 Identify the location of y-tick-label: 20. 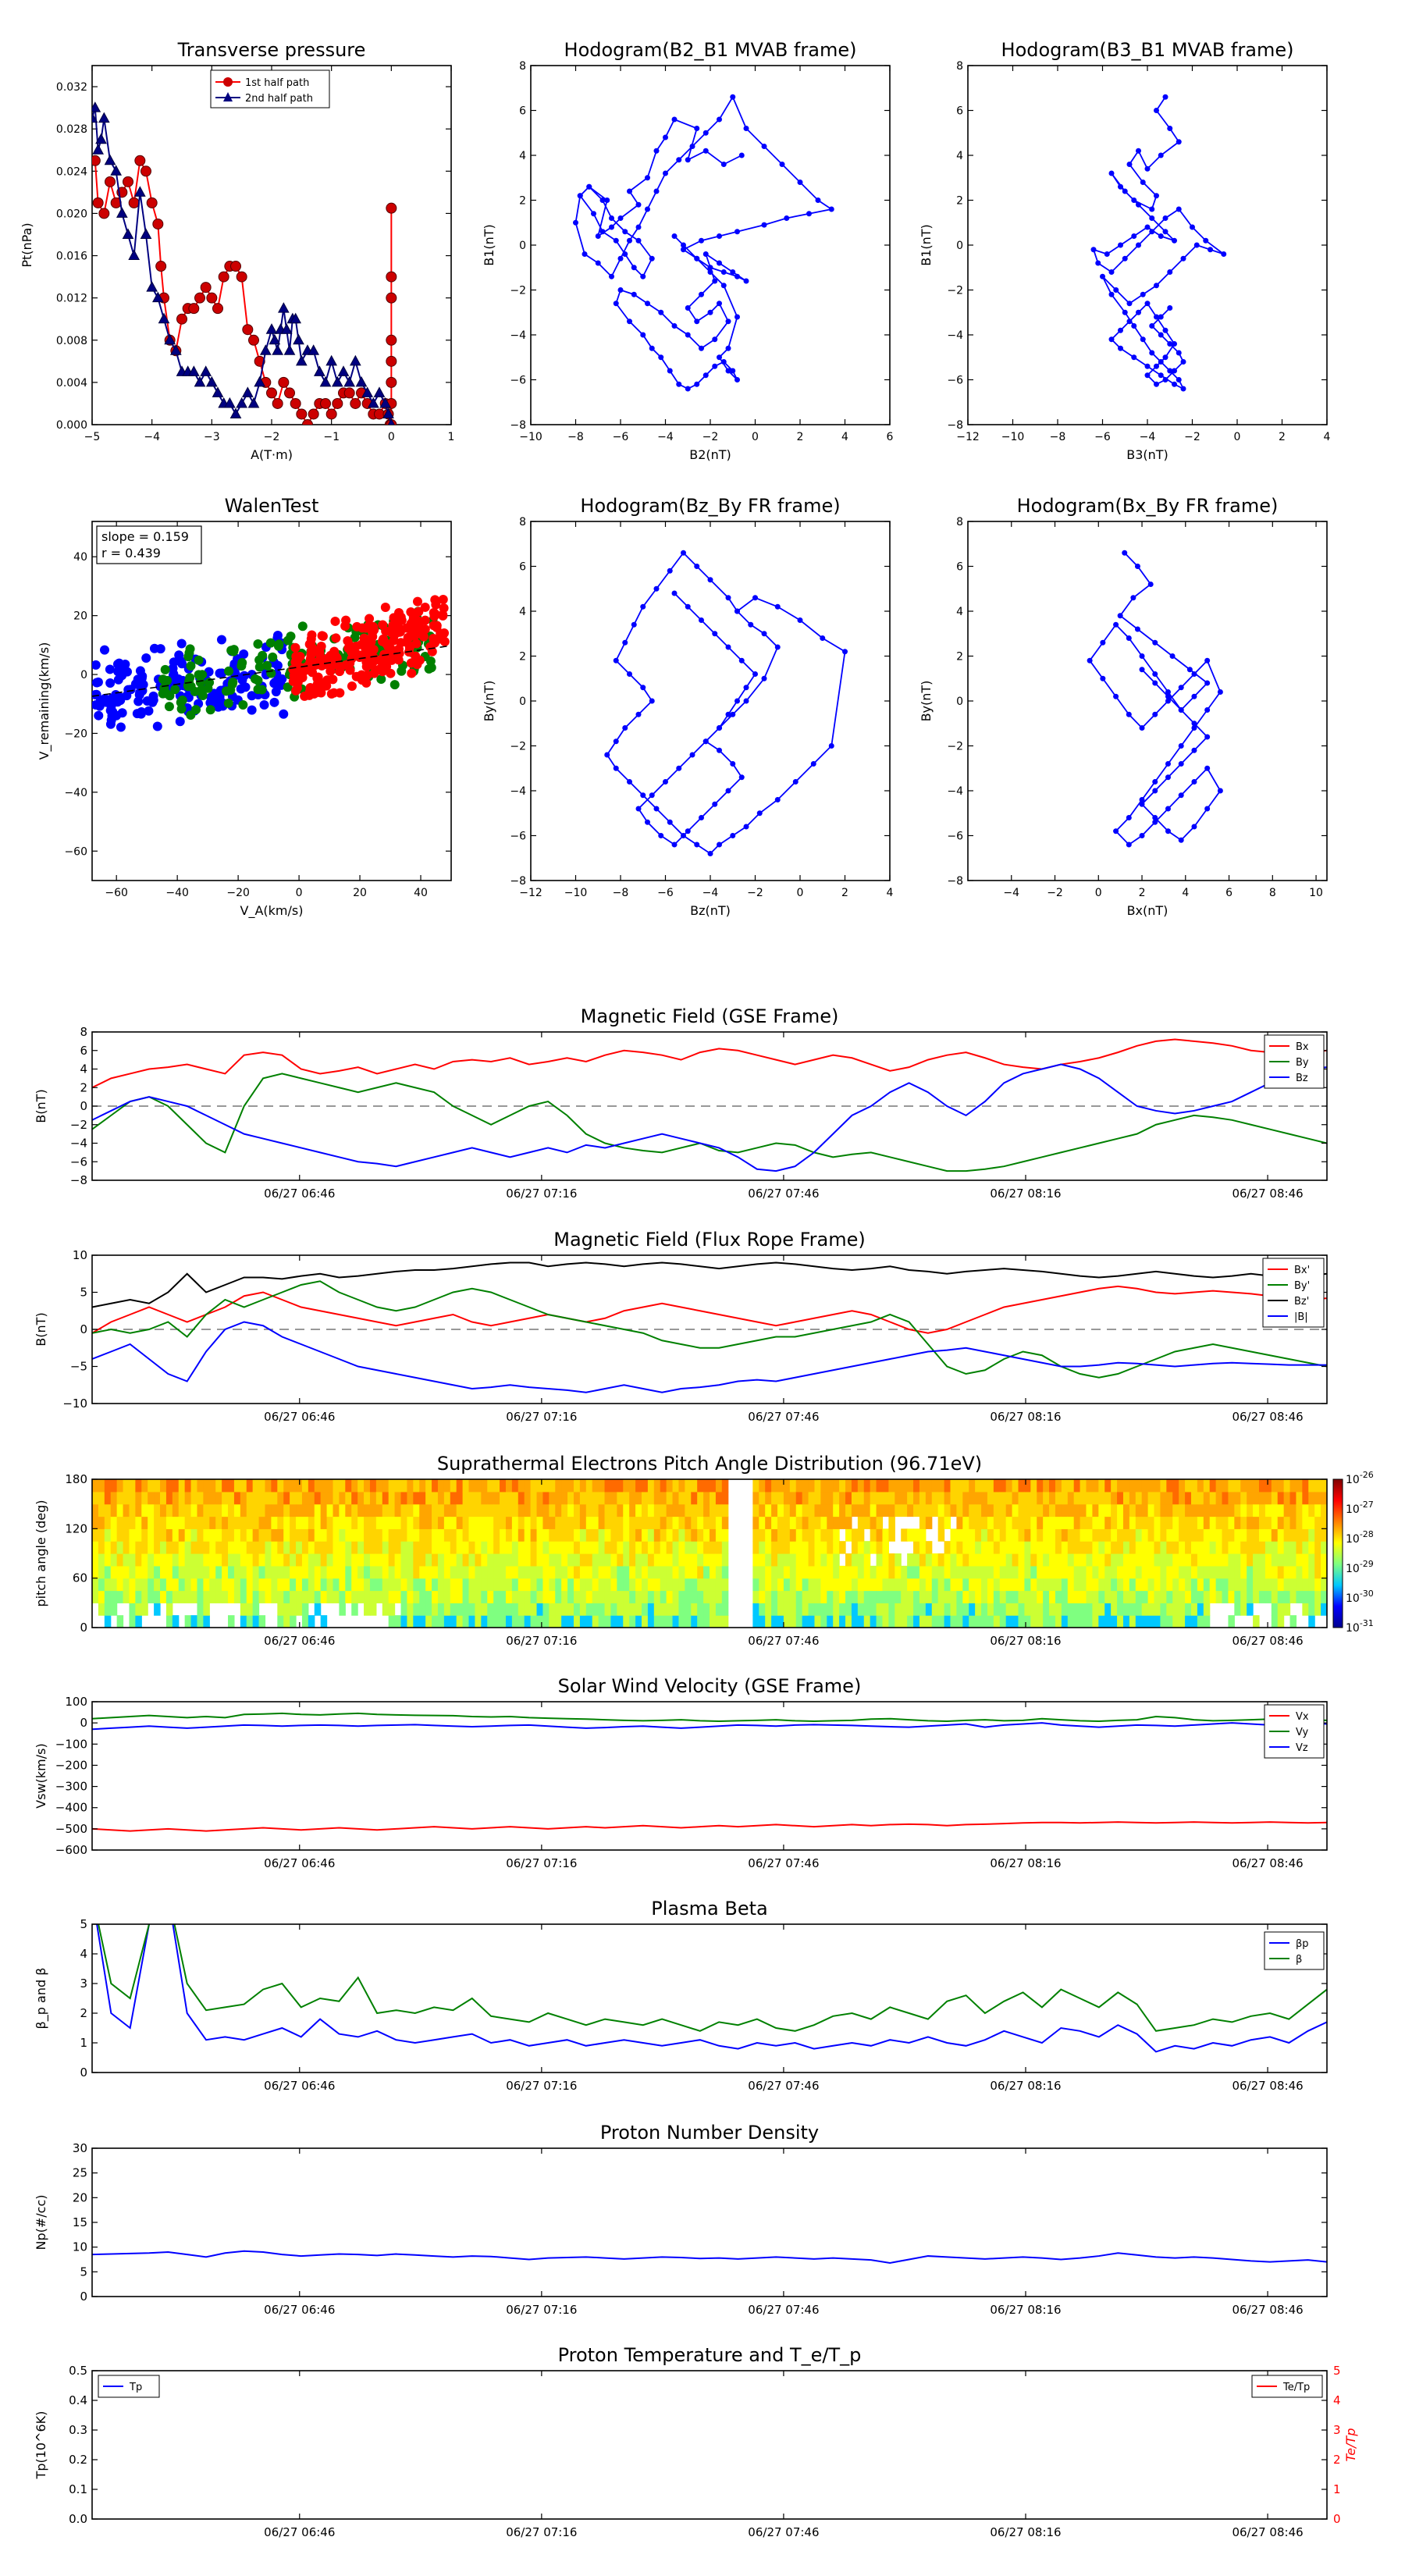
(80, 616).